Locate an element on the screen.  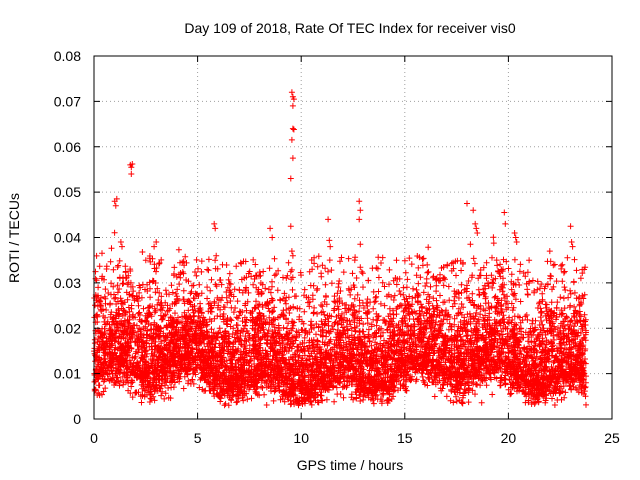
y-tick-label: 0.05 is located at coordinates (67, 192).